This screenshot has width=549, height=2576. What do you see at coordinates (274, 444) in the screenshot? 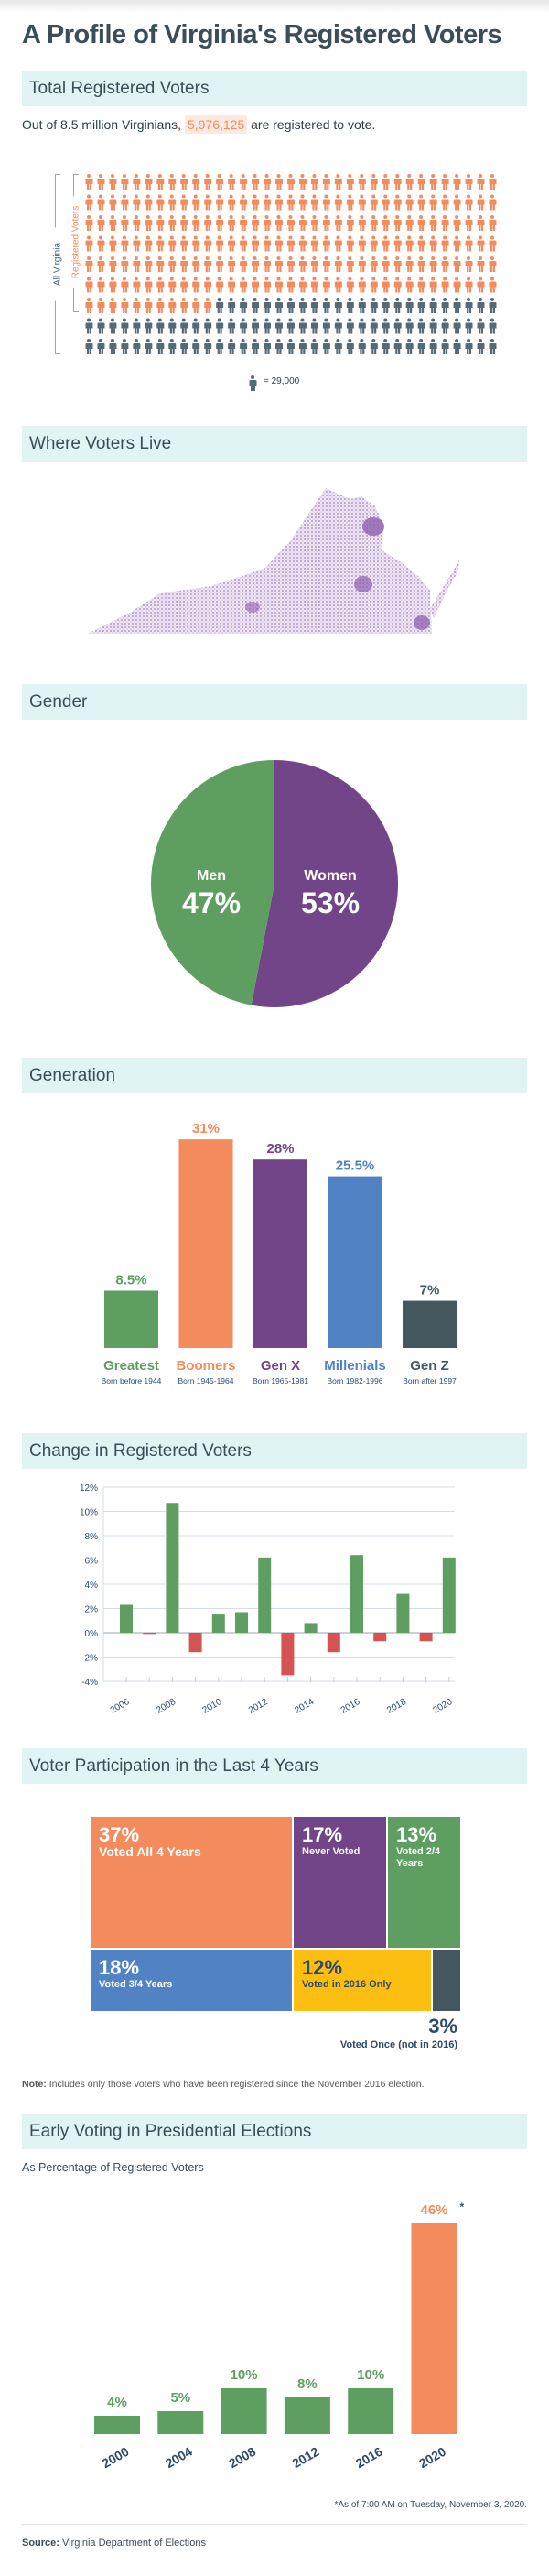
I see `section-header-where: Where Voters Live` at bounding box center [274, 444].